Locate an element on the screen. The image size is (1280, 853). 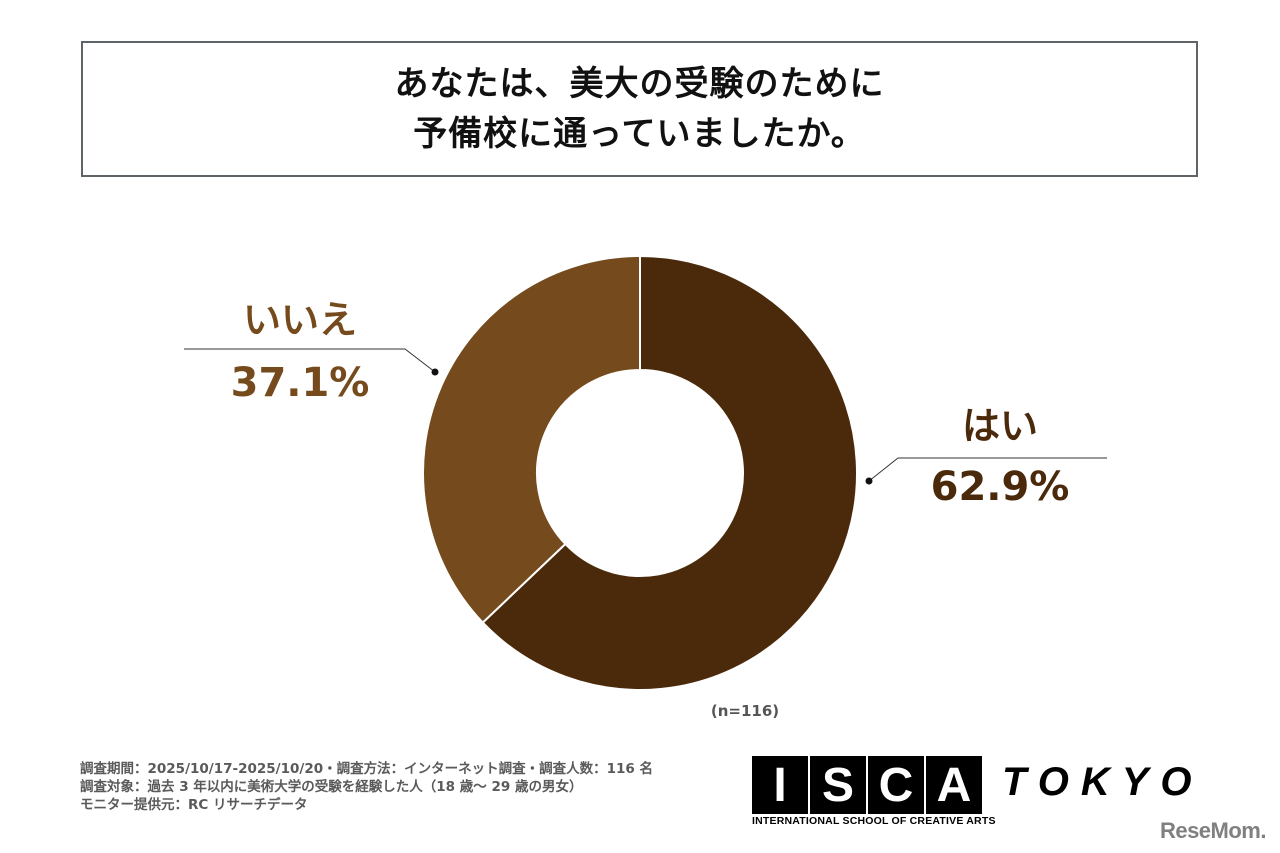
logo-tokyo-text: TOKYO is located at coordinates (1103, 782).